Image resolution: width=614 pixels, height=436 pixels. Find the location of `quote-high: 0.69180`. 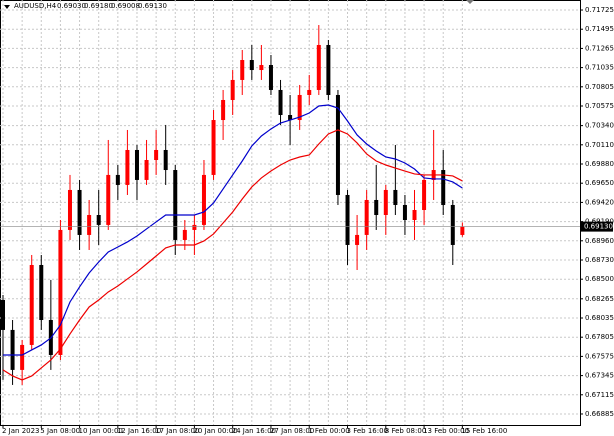

quote-high: 0.69180 is located at coordinates (98, 6).